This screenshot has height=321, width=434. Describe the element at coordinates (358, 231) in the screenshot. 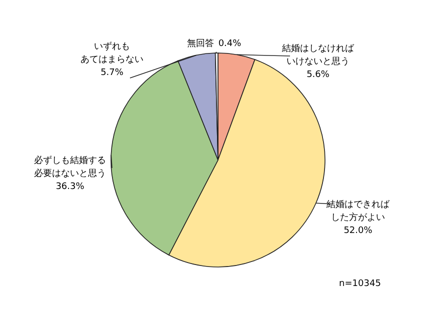

I see `data-label: 52.0%` at that location.